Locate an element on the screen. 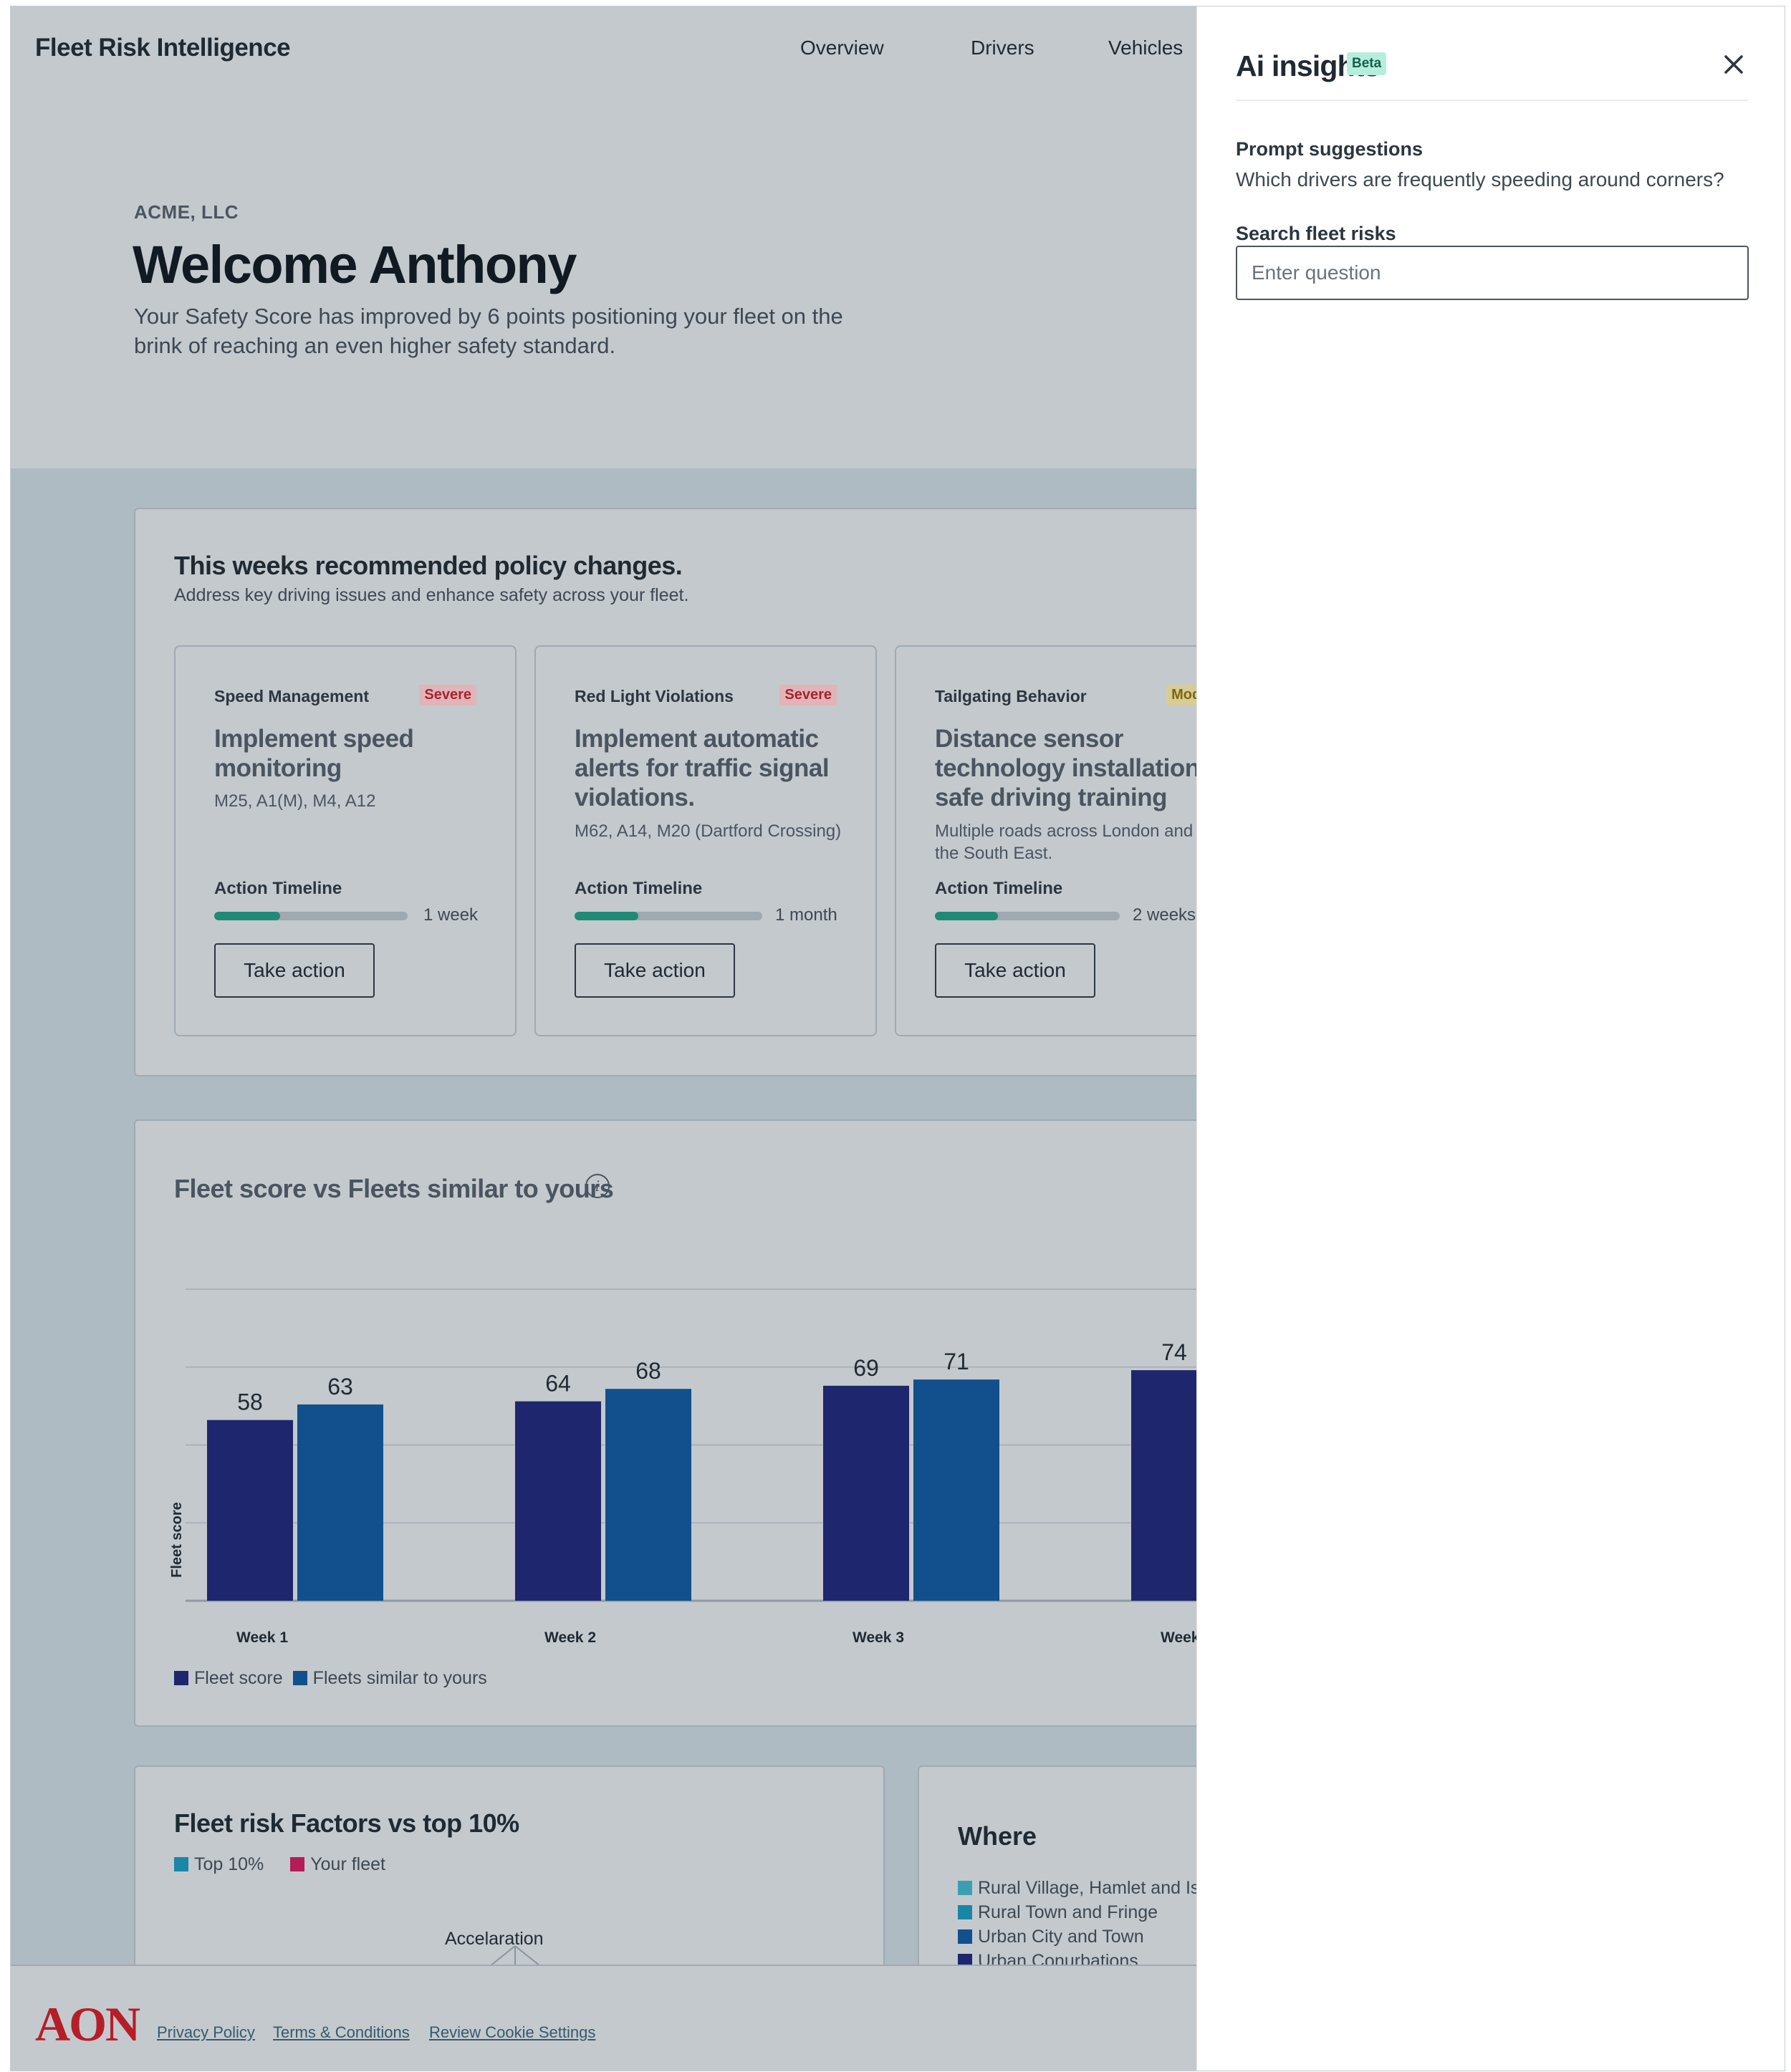 The width and height of the screenshot is (1791, 2072). risk-title: Fleet risk Factors vs top 10% is located at coordinates (346, 1823).